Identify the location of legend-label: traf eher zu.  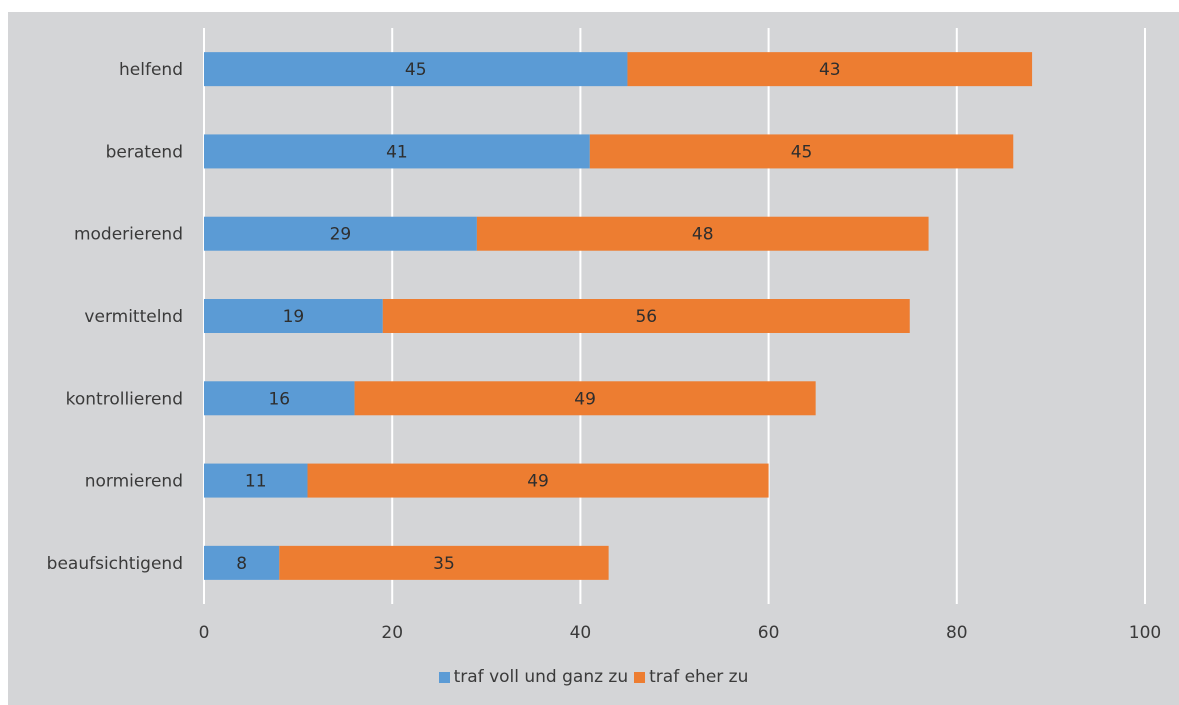
(699, 677).